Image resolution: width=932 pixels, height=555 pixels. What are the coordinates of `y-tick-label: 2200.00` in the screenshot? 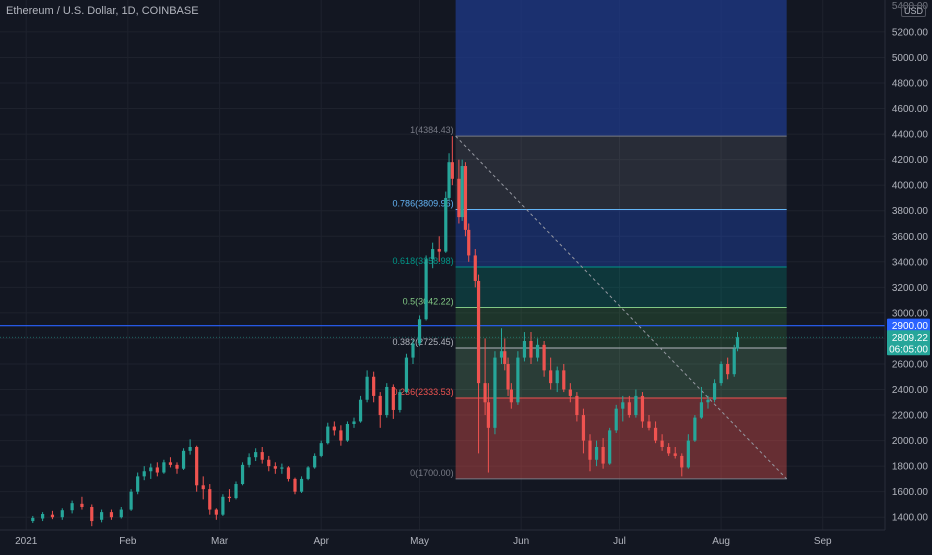 It's located at (910, 416).